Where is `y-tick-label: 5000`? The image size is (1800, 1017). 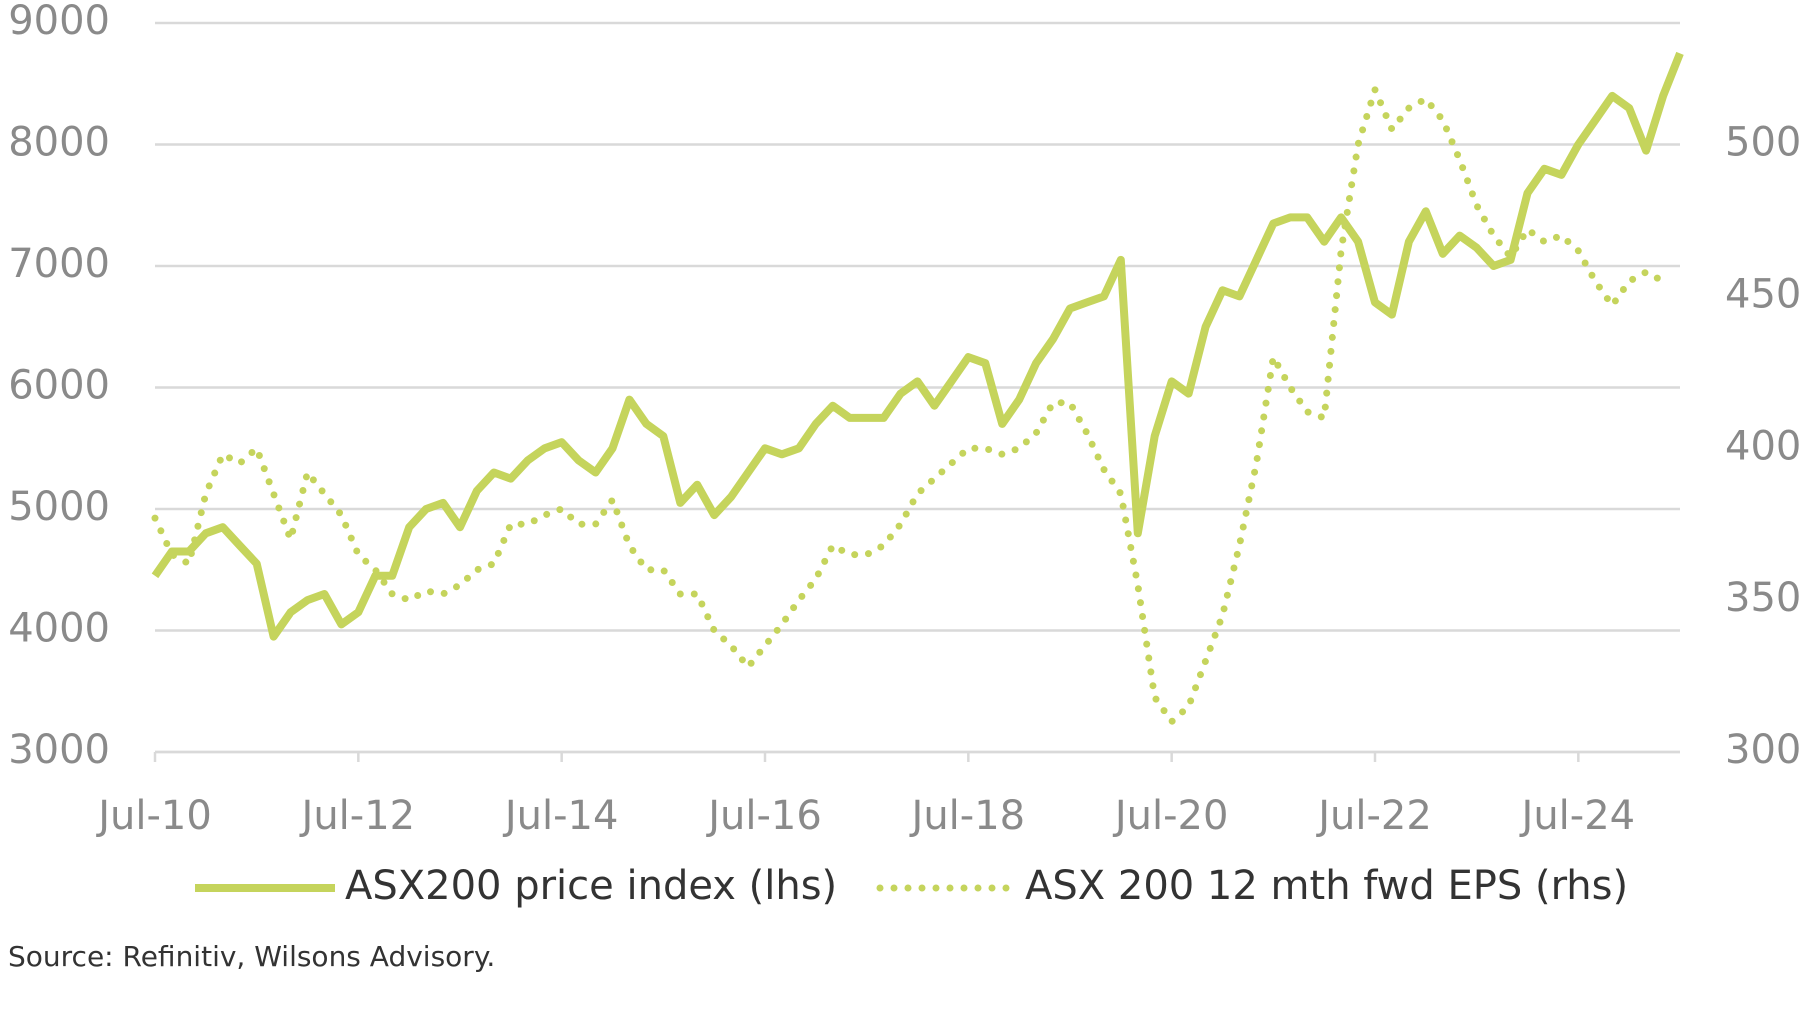
y-tick-label: 5000 is located at coordinates (59, 507).